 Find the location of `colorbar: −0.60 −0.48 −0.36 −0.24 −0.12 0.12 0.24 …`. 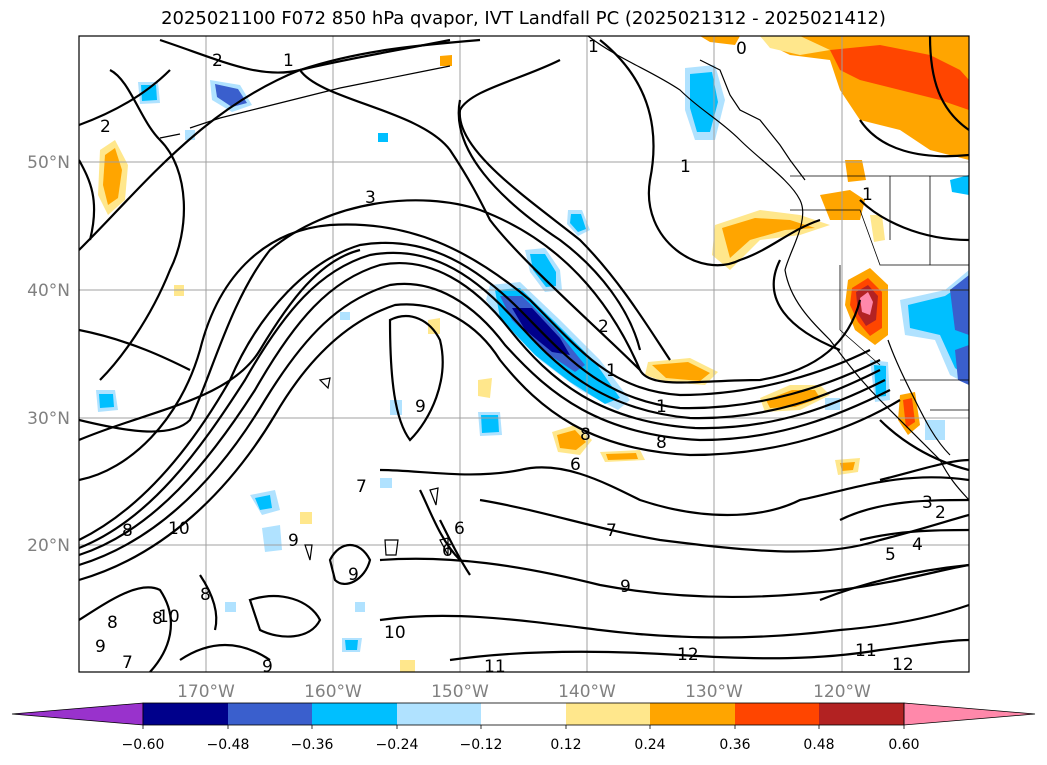

colorbar: −0.60 −0.48 −0.36 −0.24 −0.12 0.12 0.24 … is located at coordinates (523, 727).